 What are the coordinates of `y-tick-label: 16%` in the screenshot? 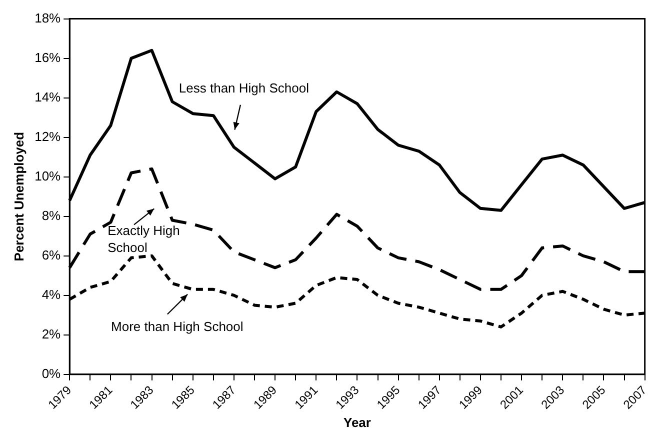 It's located at (48, 57).